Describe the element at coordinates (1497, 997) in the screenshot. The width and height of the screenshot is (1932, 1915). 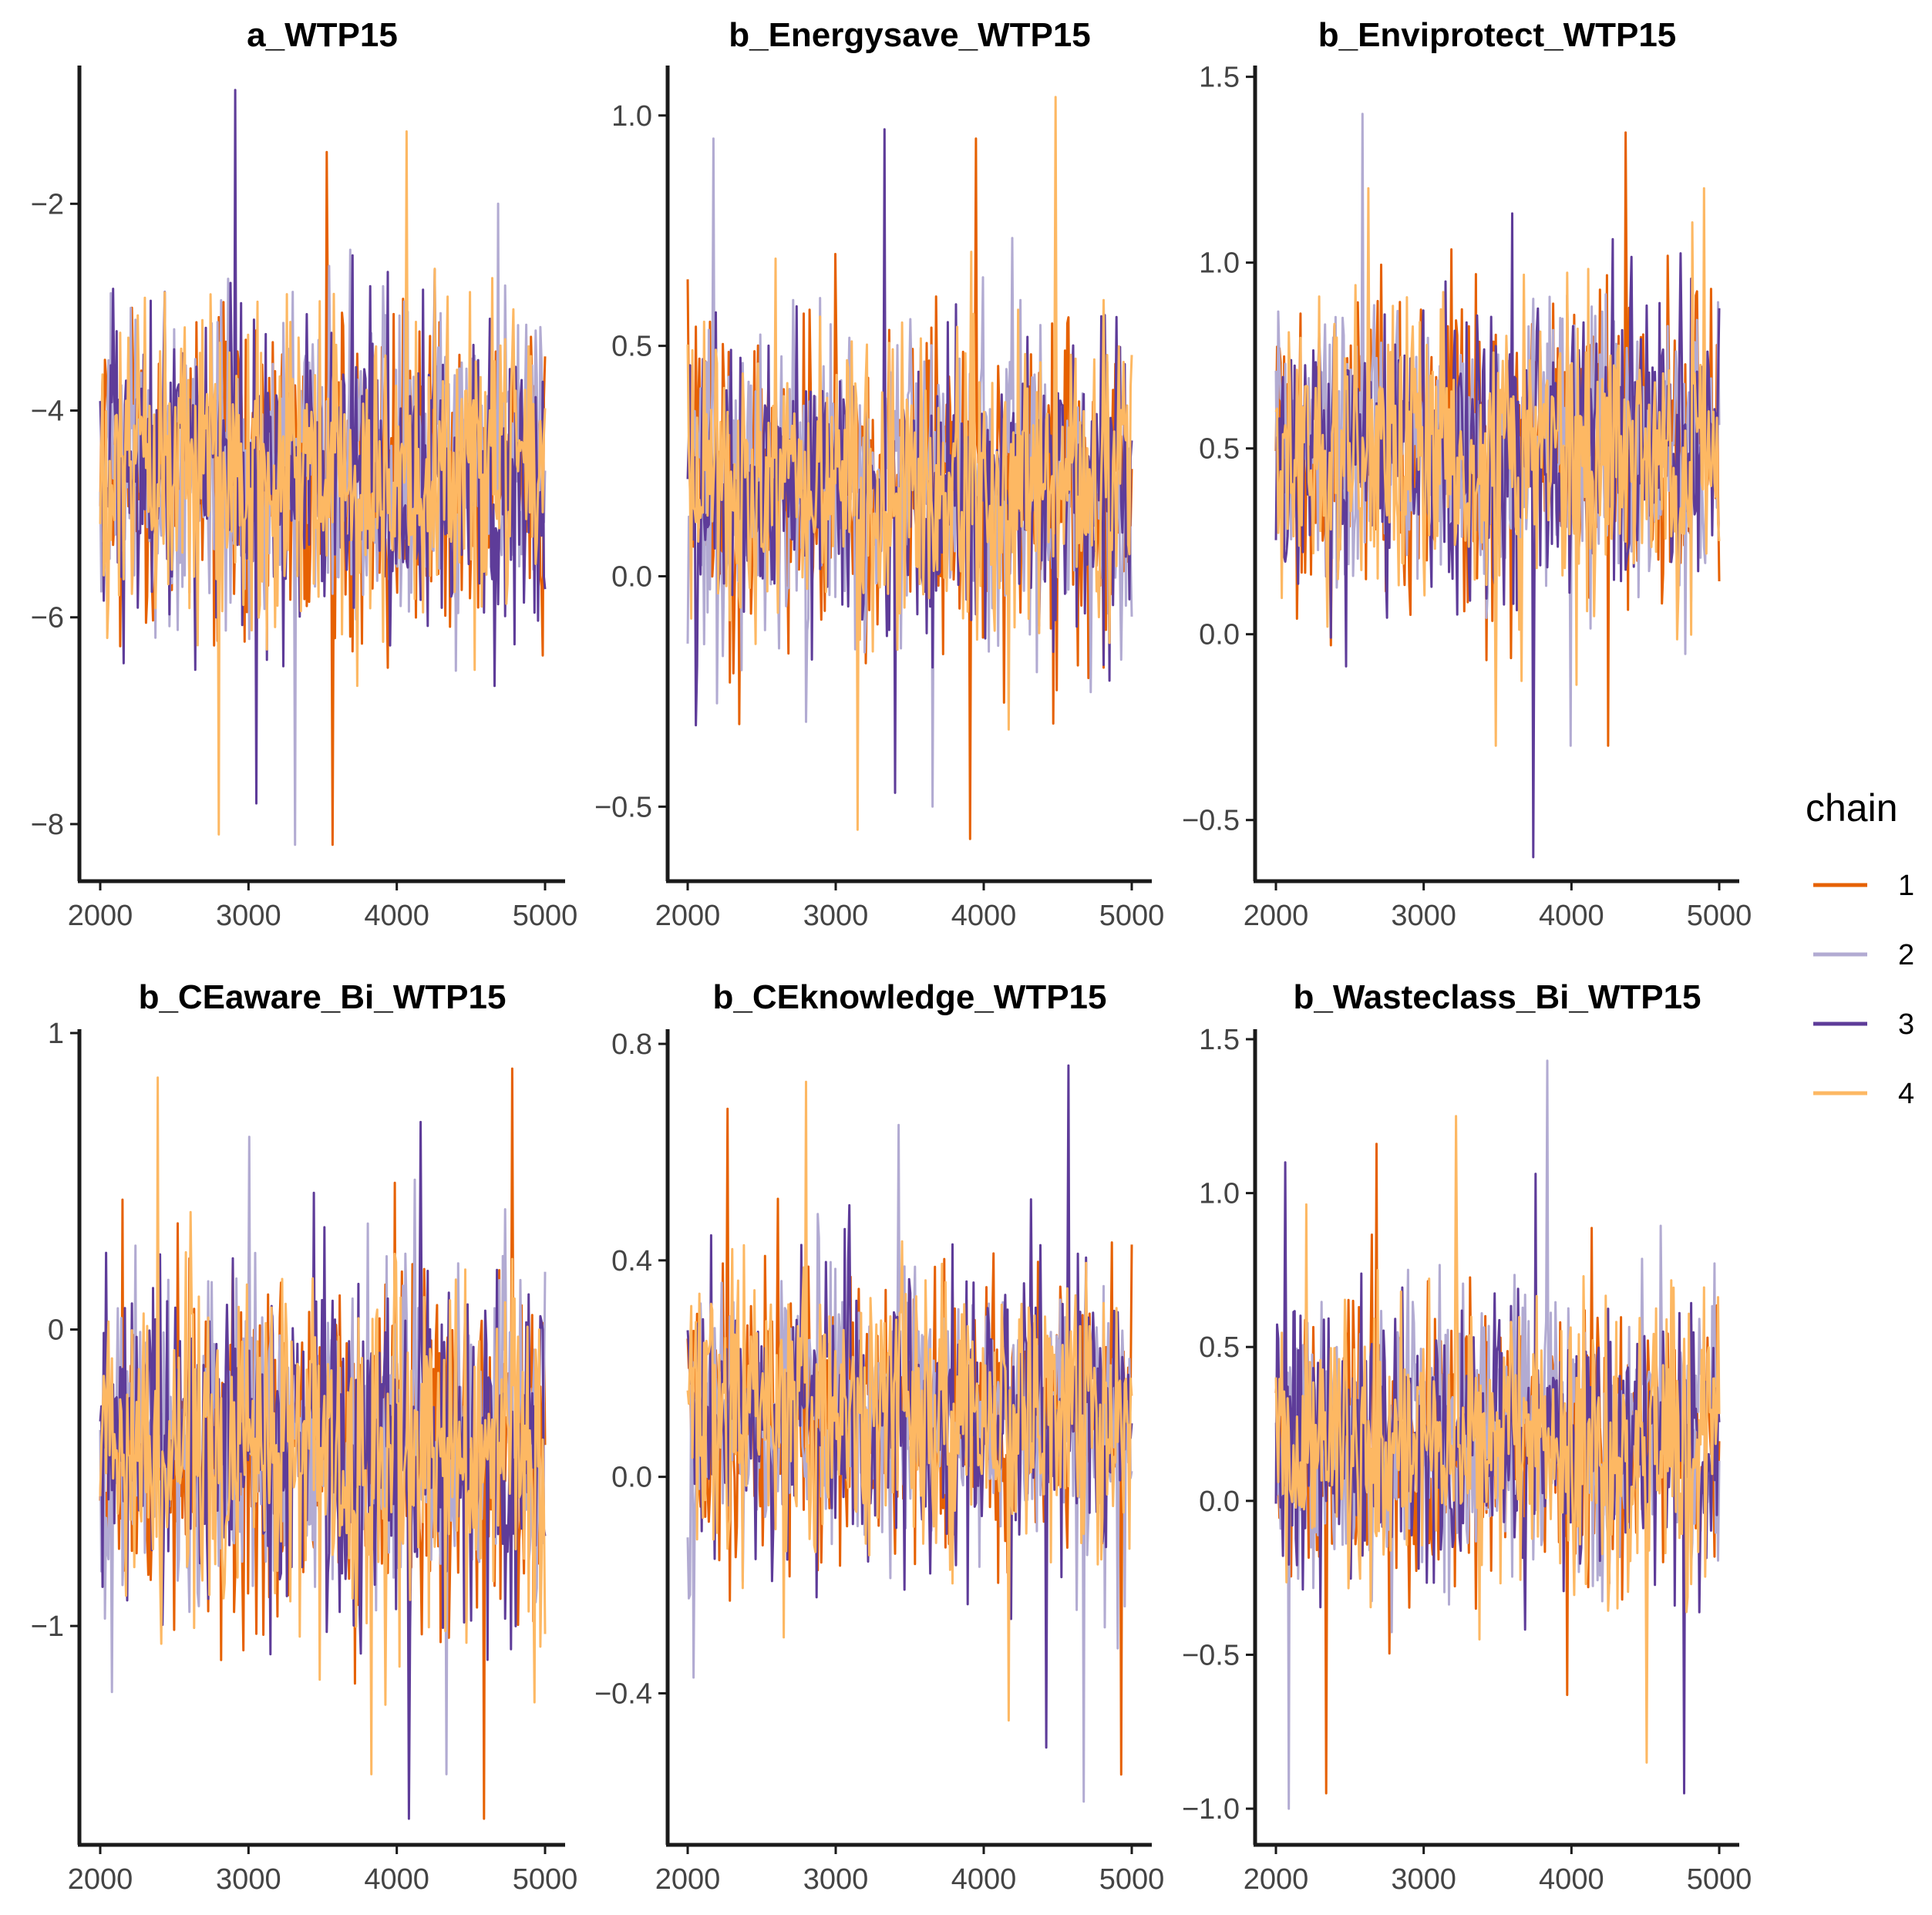
I see `panel-title: b_Wasteclass_Bi_WTP15` at that location.